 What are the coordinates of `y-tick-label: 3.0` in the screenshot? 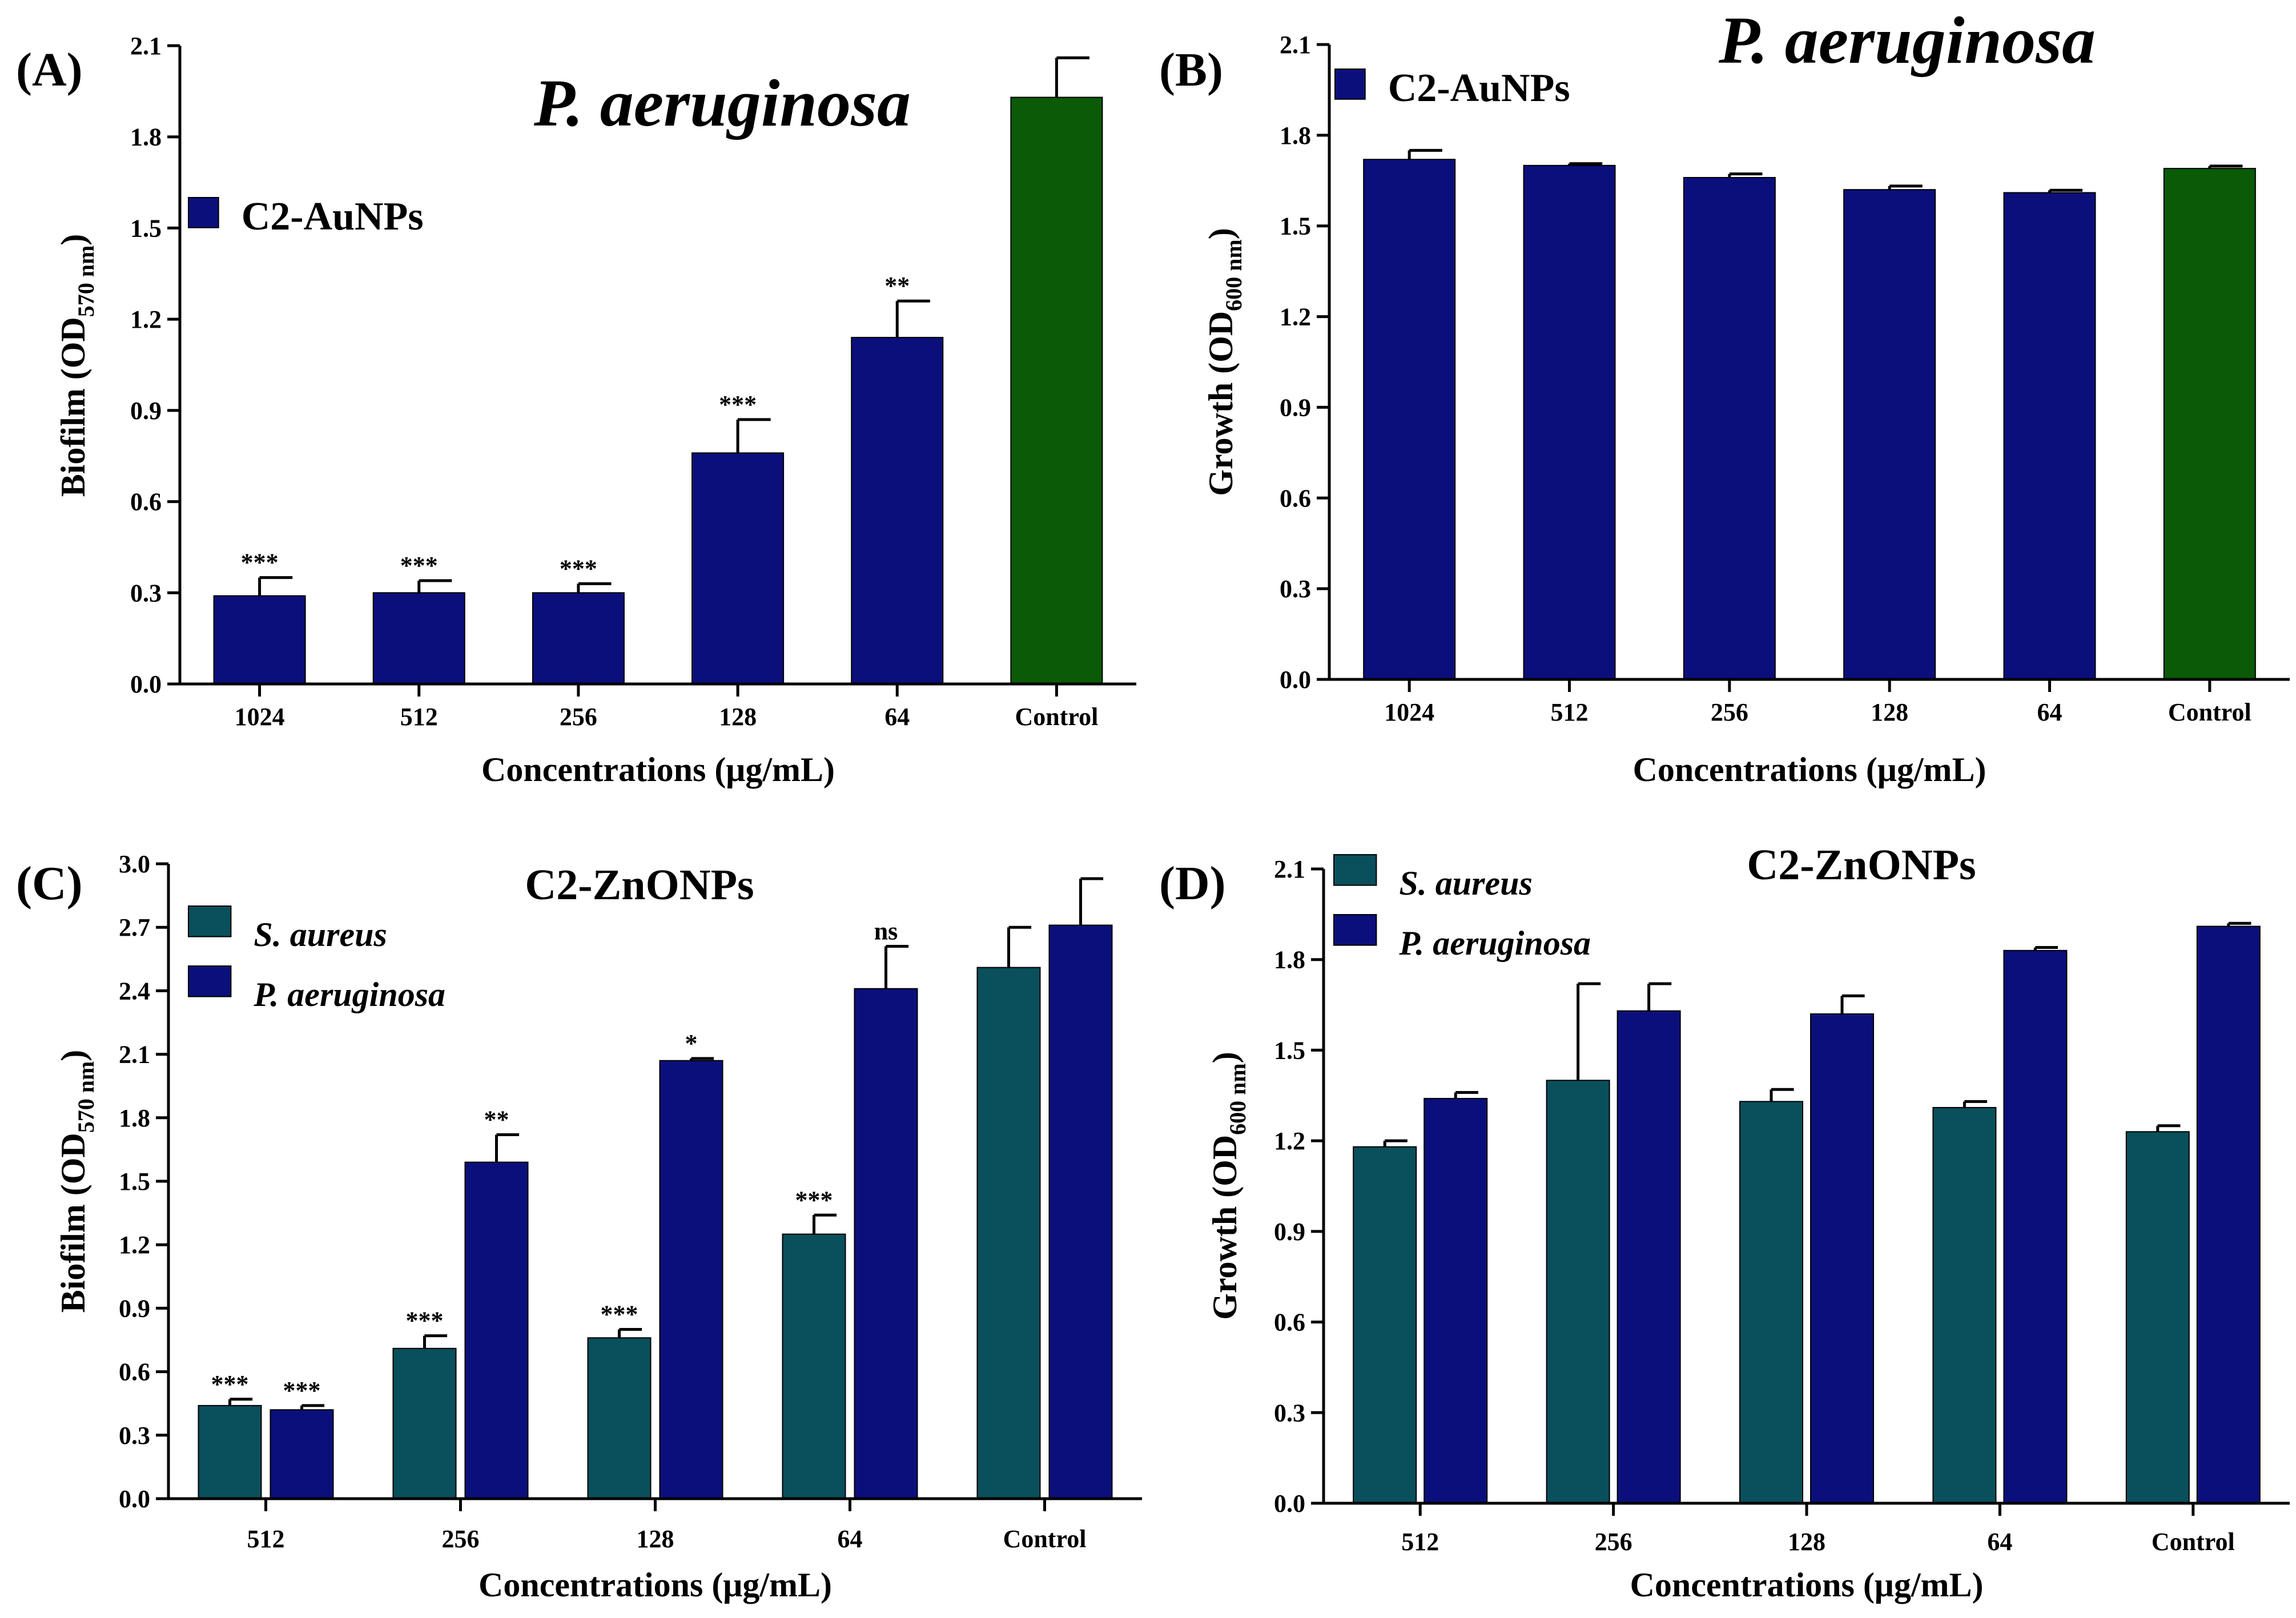 It's located at (134, 864).